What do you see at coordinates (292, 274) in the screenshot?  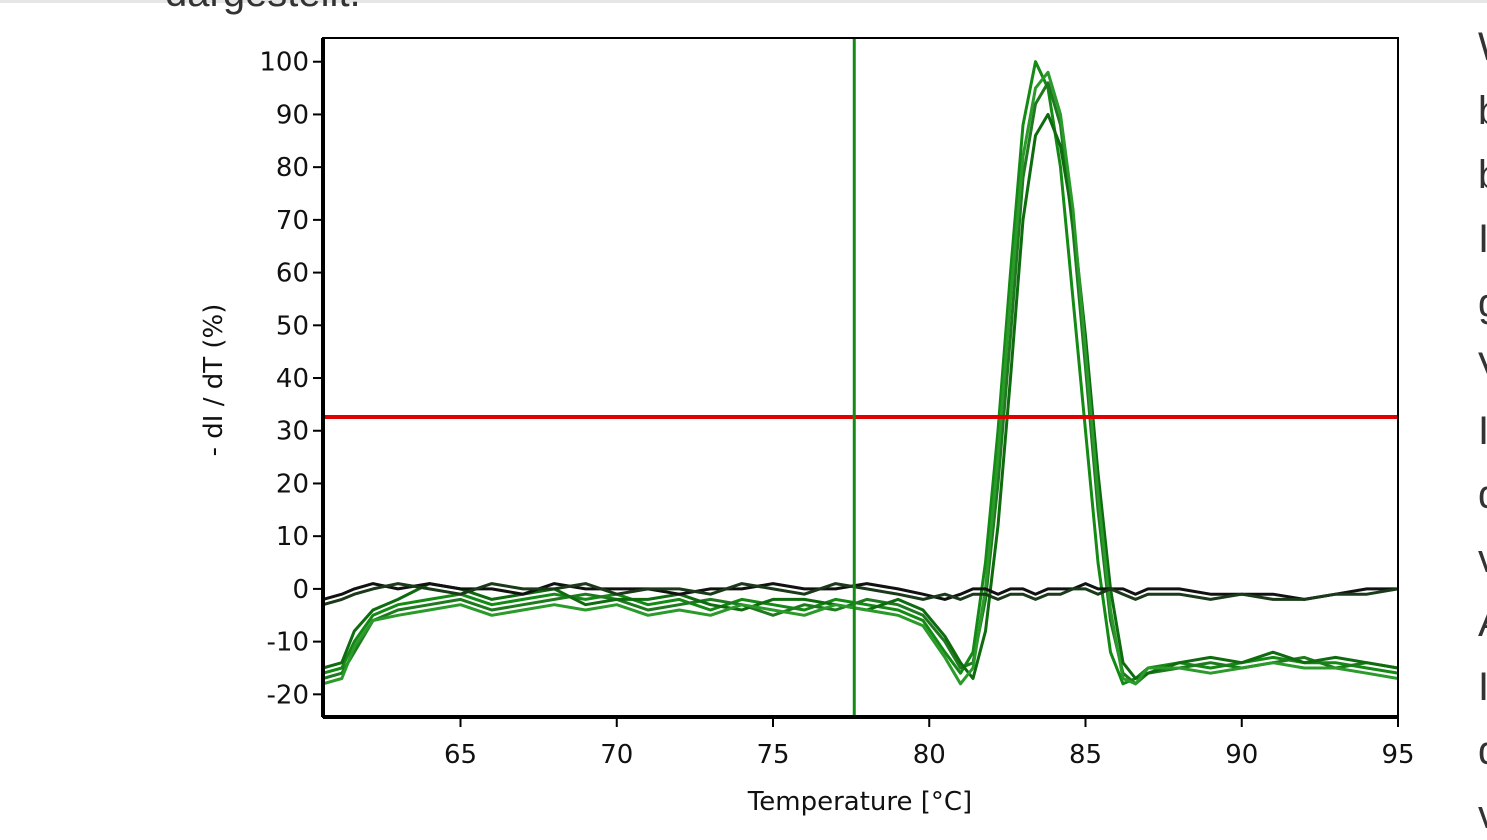 I see `y-tick-label: 60` at bounding box center [292, 274].